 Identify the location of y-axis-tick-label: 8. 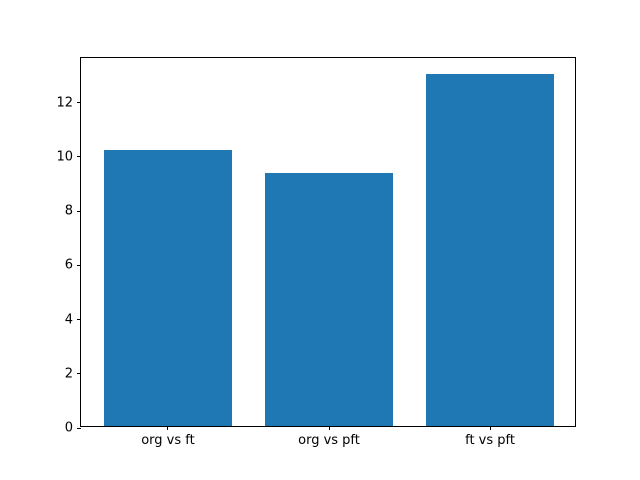
(68, 211).